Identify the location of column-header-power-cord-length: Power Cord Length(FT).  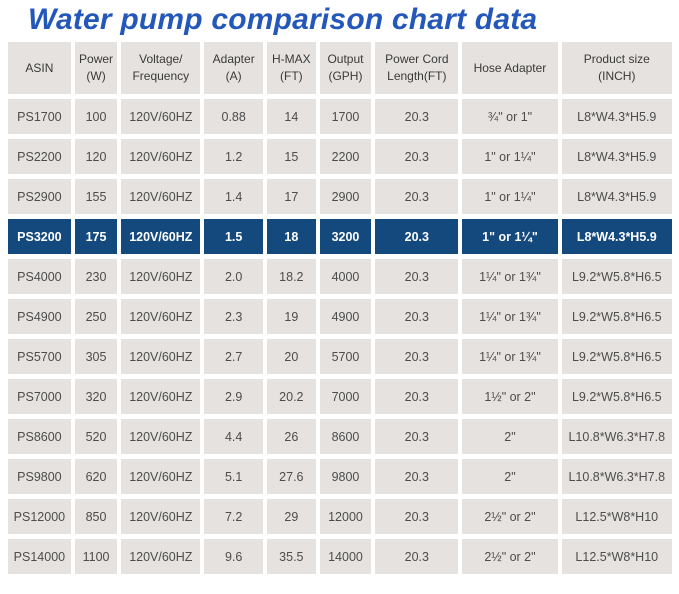
(417, 68).